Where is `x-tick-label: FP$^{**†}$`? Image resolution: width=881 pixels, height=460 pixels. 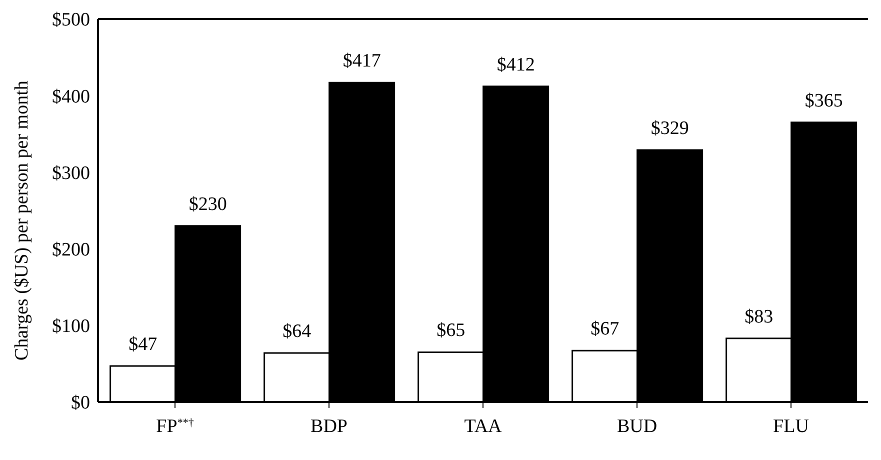 x-tick-label: FP$^{**†}$ is located at coordinates (175, 426).